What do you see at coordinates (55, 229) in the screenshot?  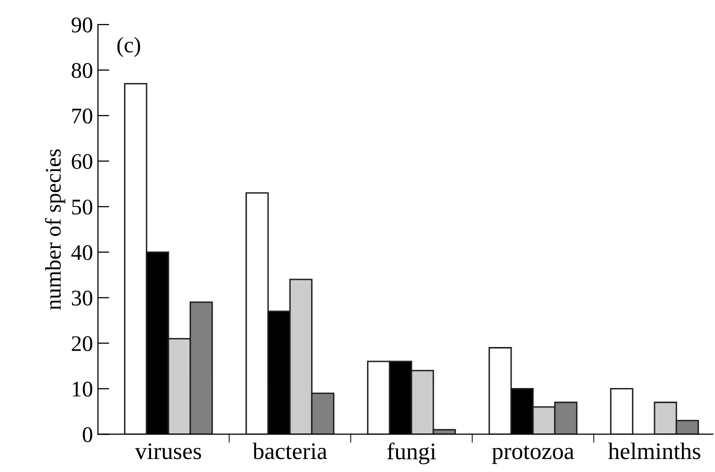 I see `y-axis-title: number of species` at bounding box center [55, 229].